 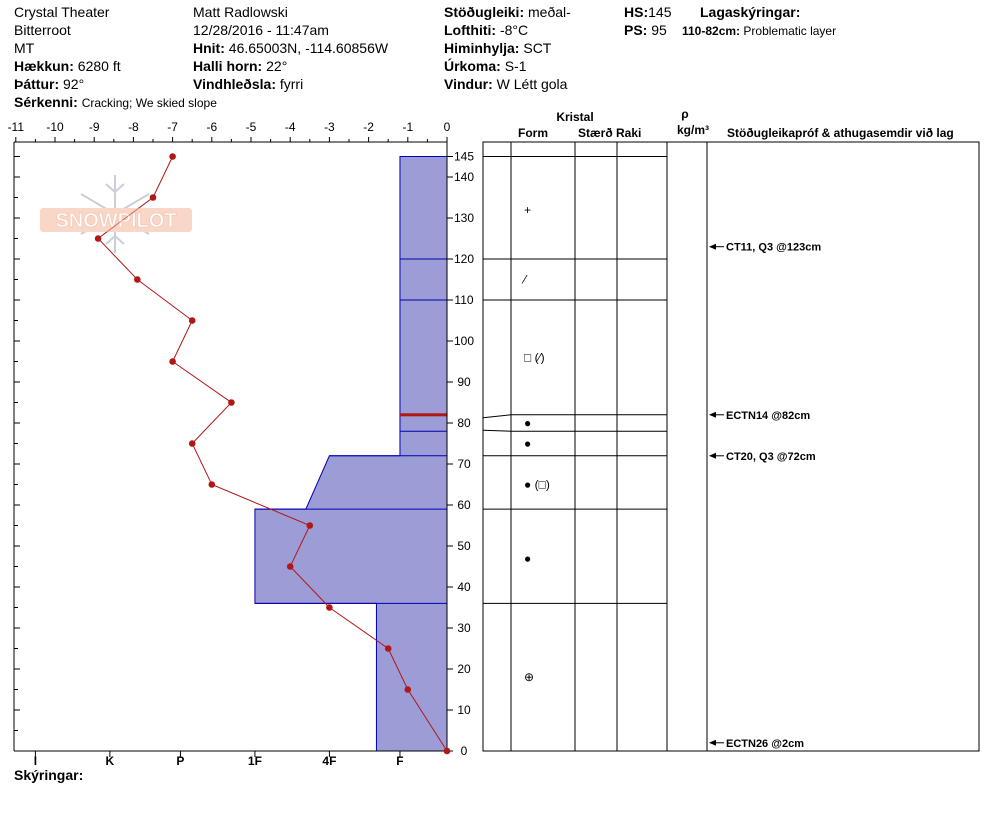 I want to click on wind-loading-value: fyrri, so click(x=291, y=84).